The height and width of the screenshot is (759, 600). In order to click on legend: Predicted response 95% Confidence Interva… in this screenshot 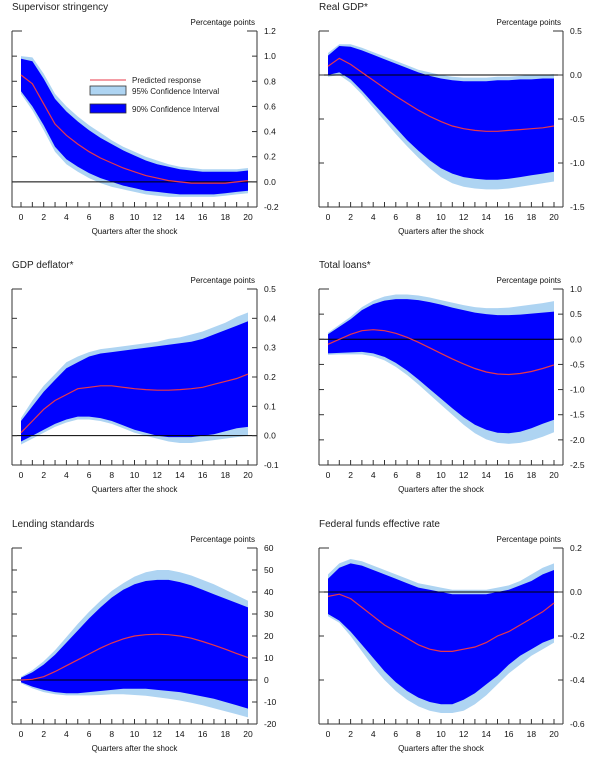, I will do `click(154, 95)`.